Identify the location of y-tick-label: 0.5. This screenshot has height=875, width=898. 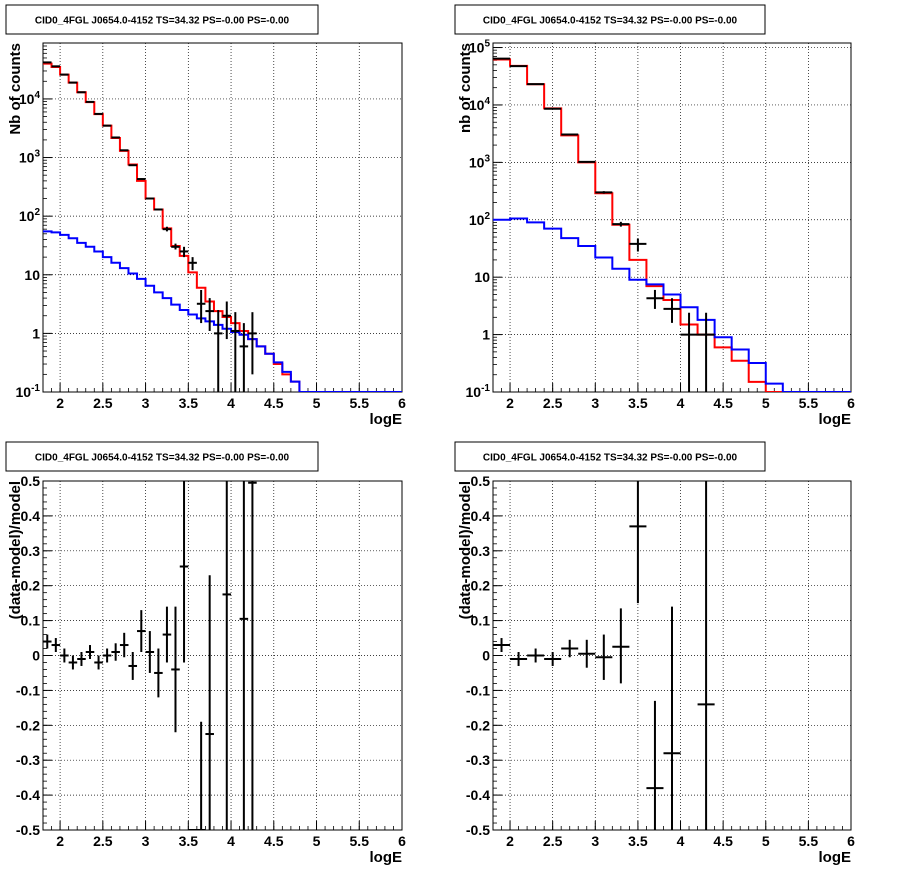
(481, 481).